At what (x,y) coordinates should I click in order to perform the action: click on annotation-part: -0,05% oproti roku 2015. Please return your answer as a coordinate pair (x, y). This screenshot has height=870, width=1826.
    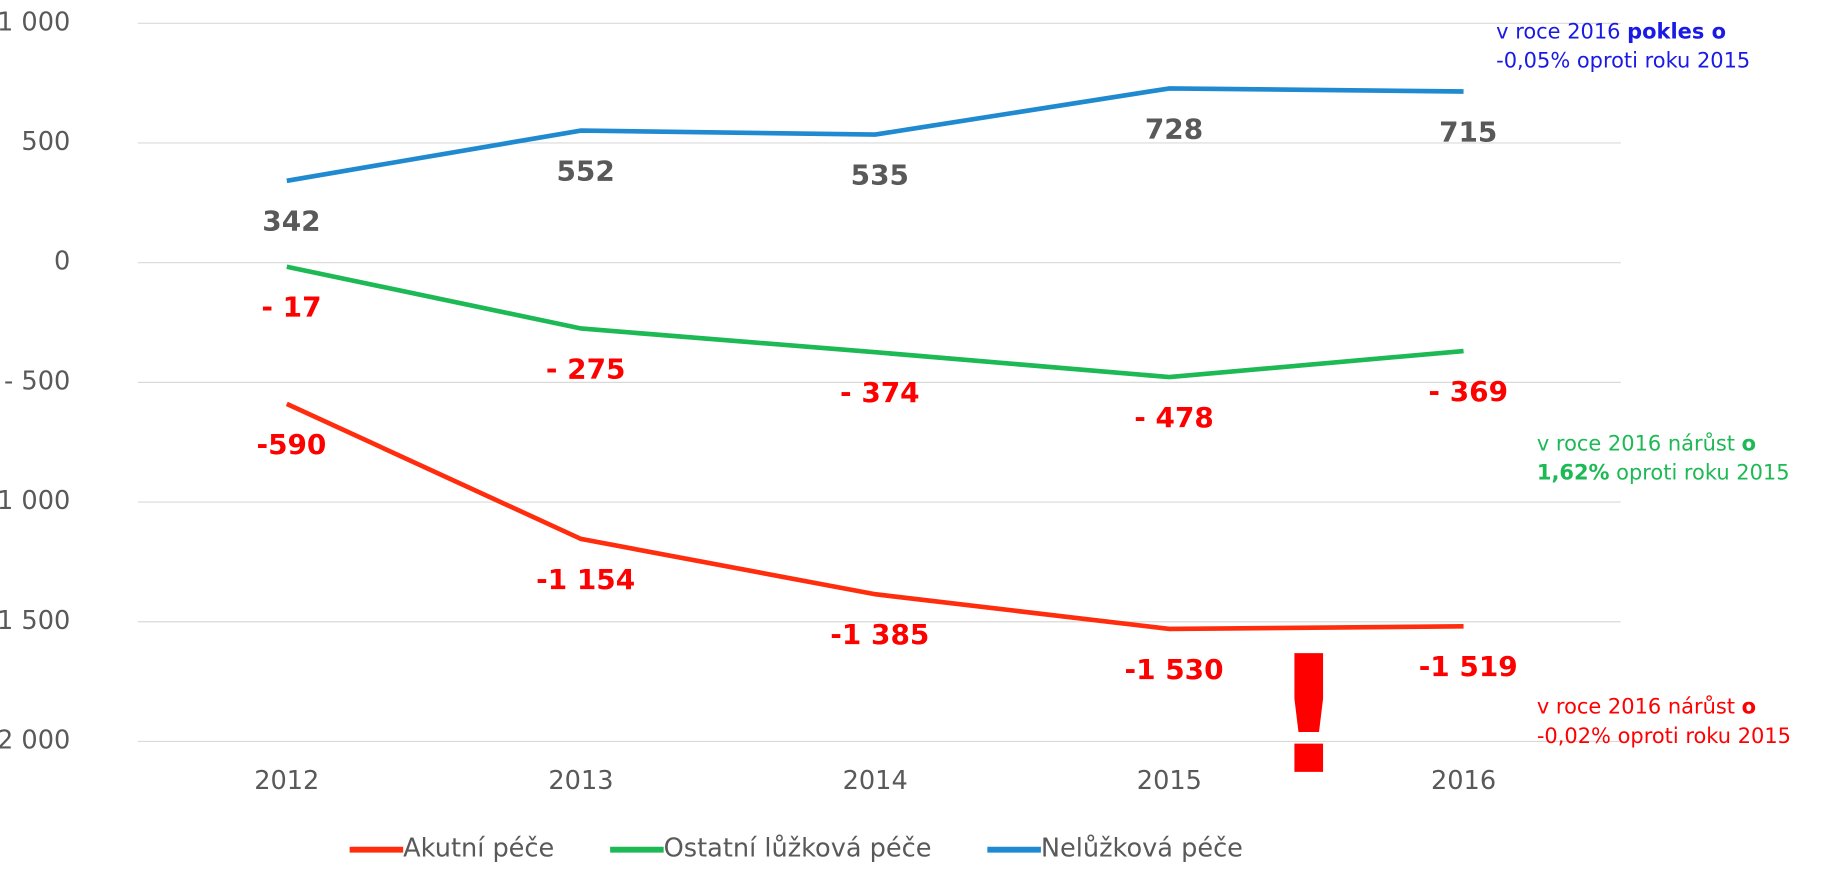
    Looking at the image, I should click on (1623, 61).